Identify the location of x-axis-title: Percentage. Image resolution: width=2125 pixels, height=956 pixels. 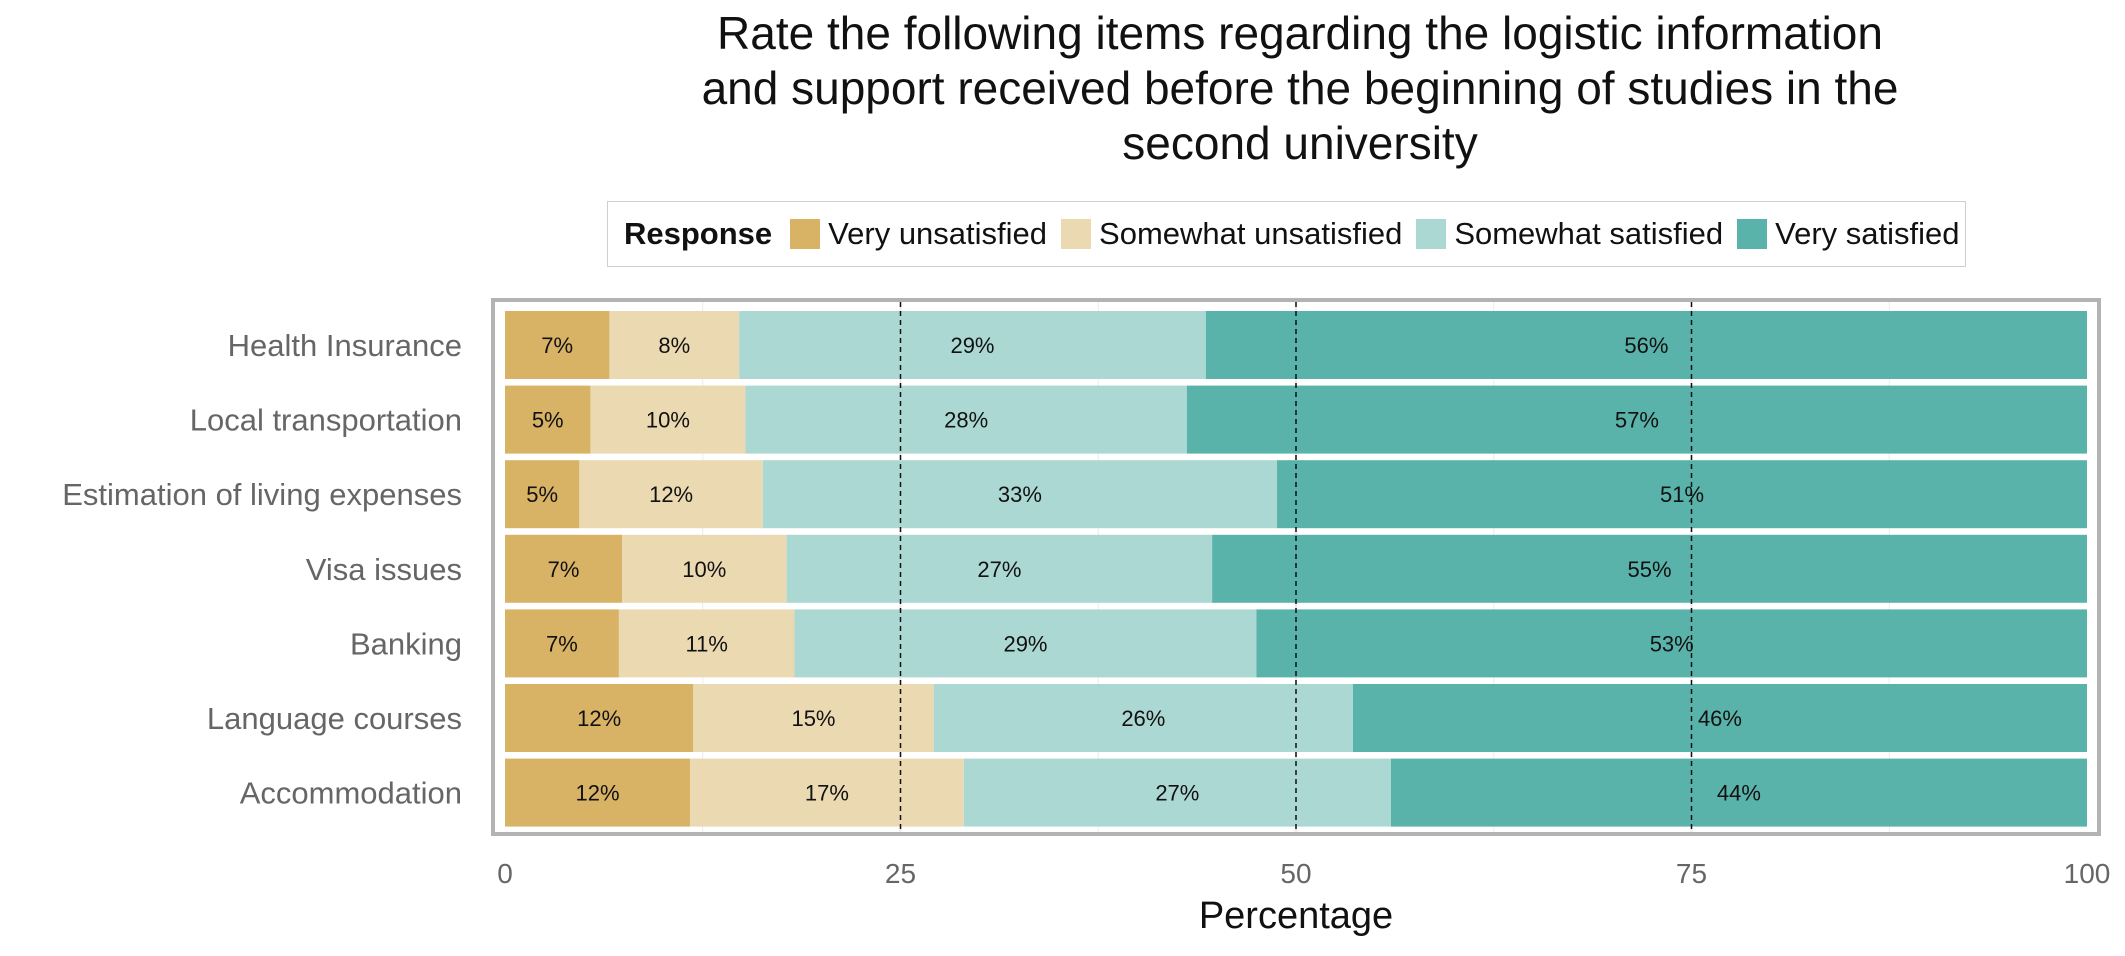
(1296, 916).